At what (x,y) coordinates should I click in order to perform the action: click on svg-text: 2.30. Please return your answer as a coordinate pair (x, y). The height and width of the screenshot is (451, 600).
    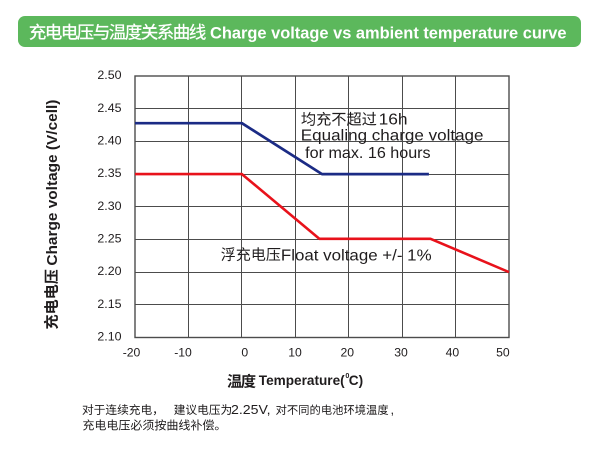
    Looking at the image, I should click on (109, 206).